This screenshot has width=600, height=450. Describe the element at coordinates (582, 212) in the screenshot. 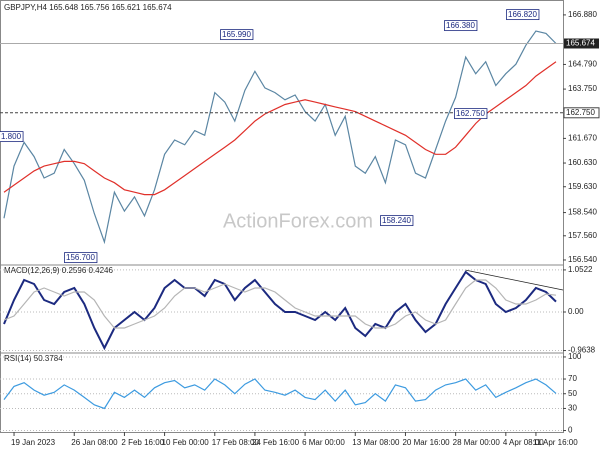

I see `y-tick-label: 158.540` at that location.